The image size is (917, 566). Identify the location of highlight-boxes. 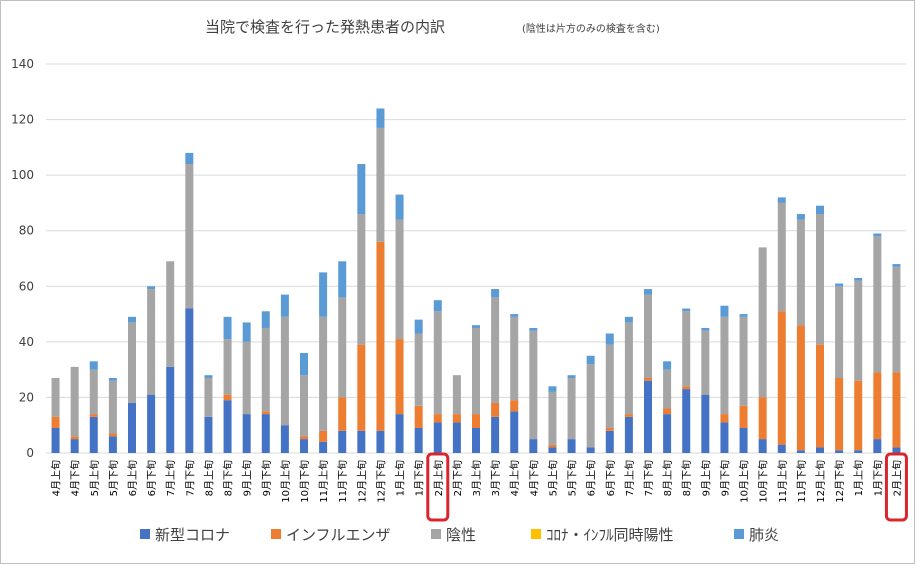
(667, 487).